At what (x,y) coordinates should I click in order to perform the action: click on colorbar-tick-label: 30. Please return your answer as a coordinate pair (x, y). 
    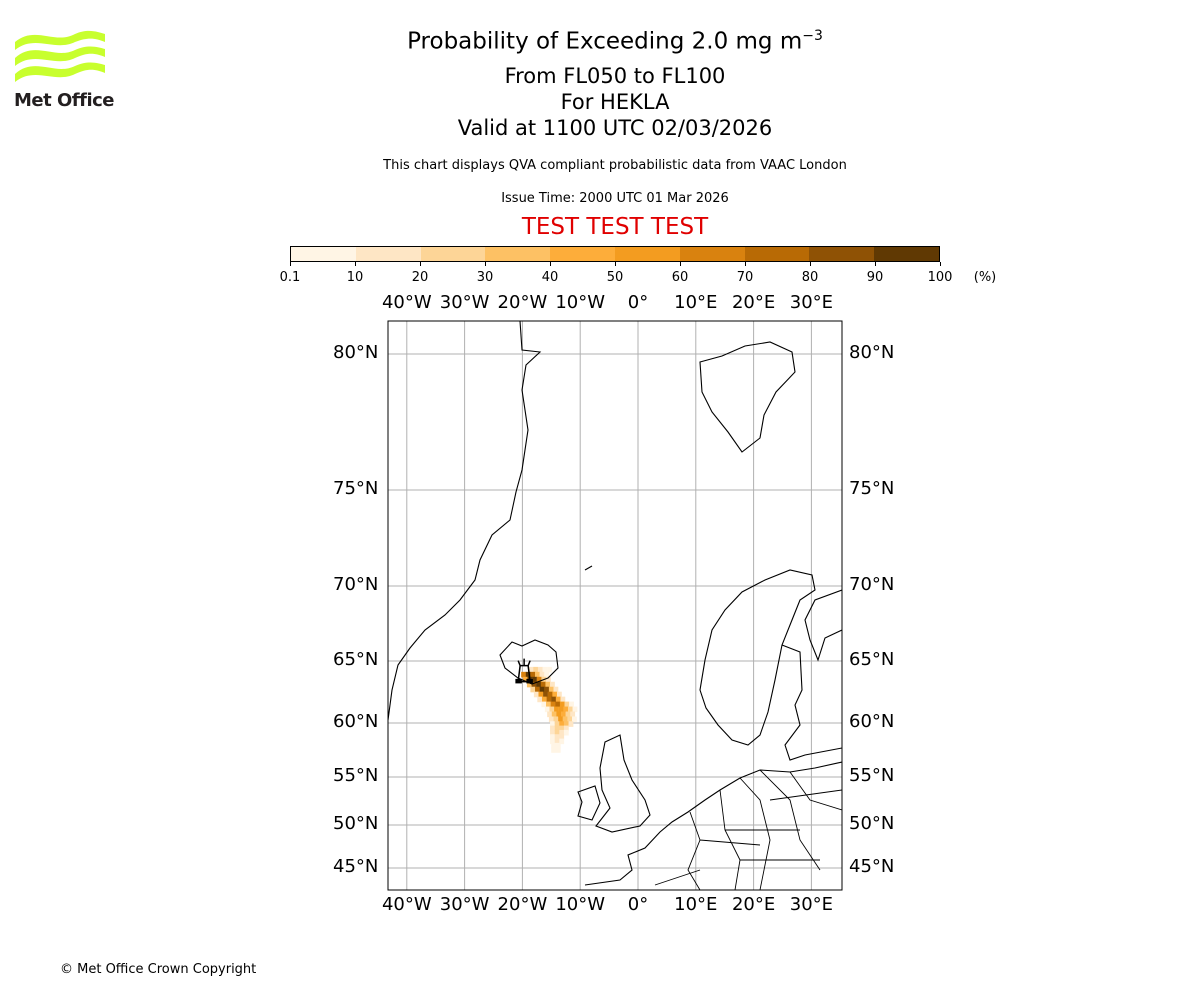
    Looking at the image, I should click on (485, 277).